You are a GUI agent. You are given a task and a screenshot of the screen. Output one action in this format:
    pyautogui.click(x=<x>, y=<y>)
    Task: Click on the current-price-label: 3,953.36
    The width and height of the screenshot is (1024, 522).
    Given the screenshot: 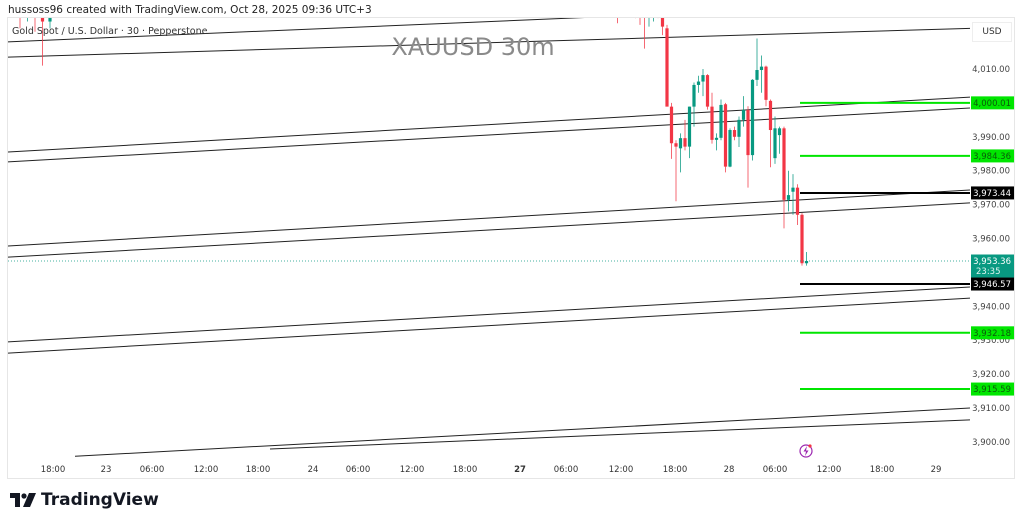 What is the action you would take?
    pyautogui.click(x=992, y=262)
    